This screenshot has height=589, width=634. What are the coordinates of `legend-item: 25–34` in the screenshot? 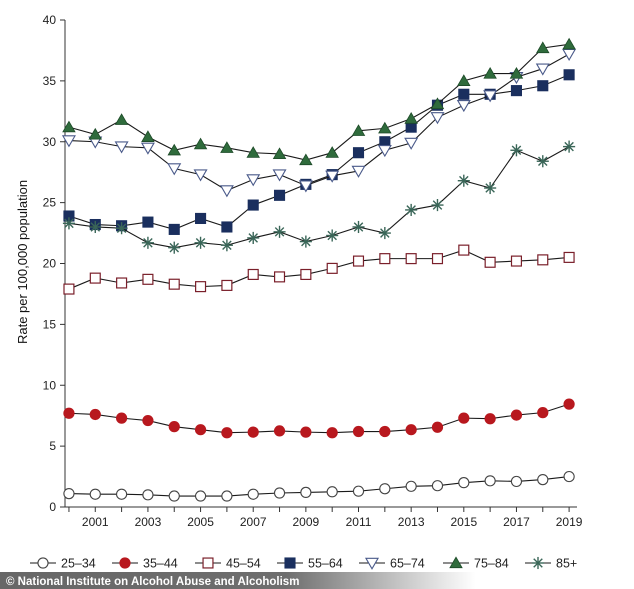 It's located at (63, 564).